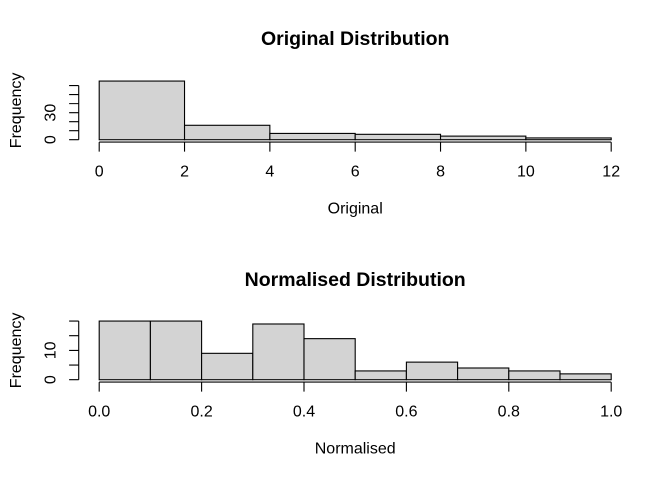 This screenshot has height=485, width=672. I want to click on svg-text: 8, so click(440, 172).